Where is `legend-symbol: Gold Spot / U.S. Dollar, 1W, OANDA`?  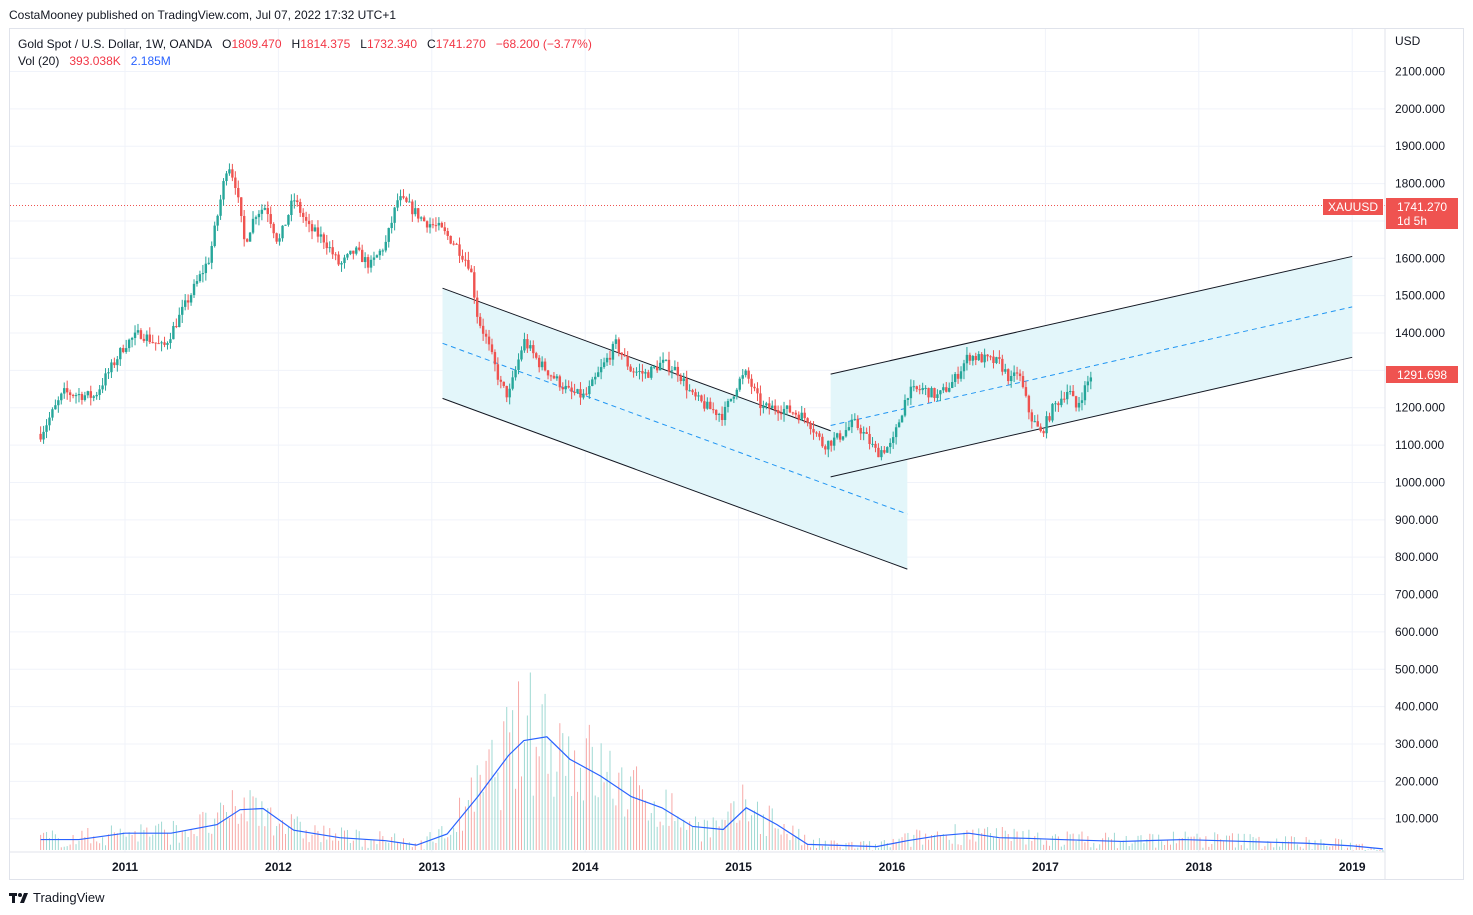
legend-symbol: Gold Spot / U.S. Dollar, 1W, OANDA is located at coordinates (115, 44).